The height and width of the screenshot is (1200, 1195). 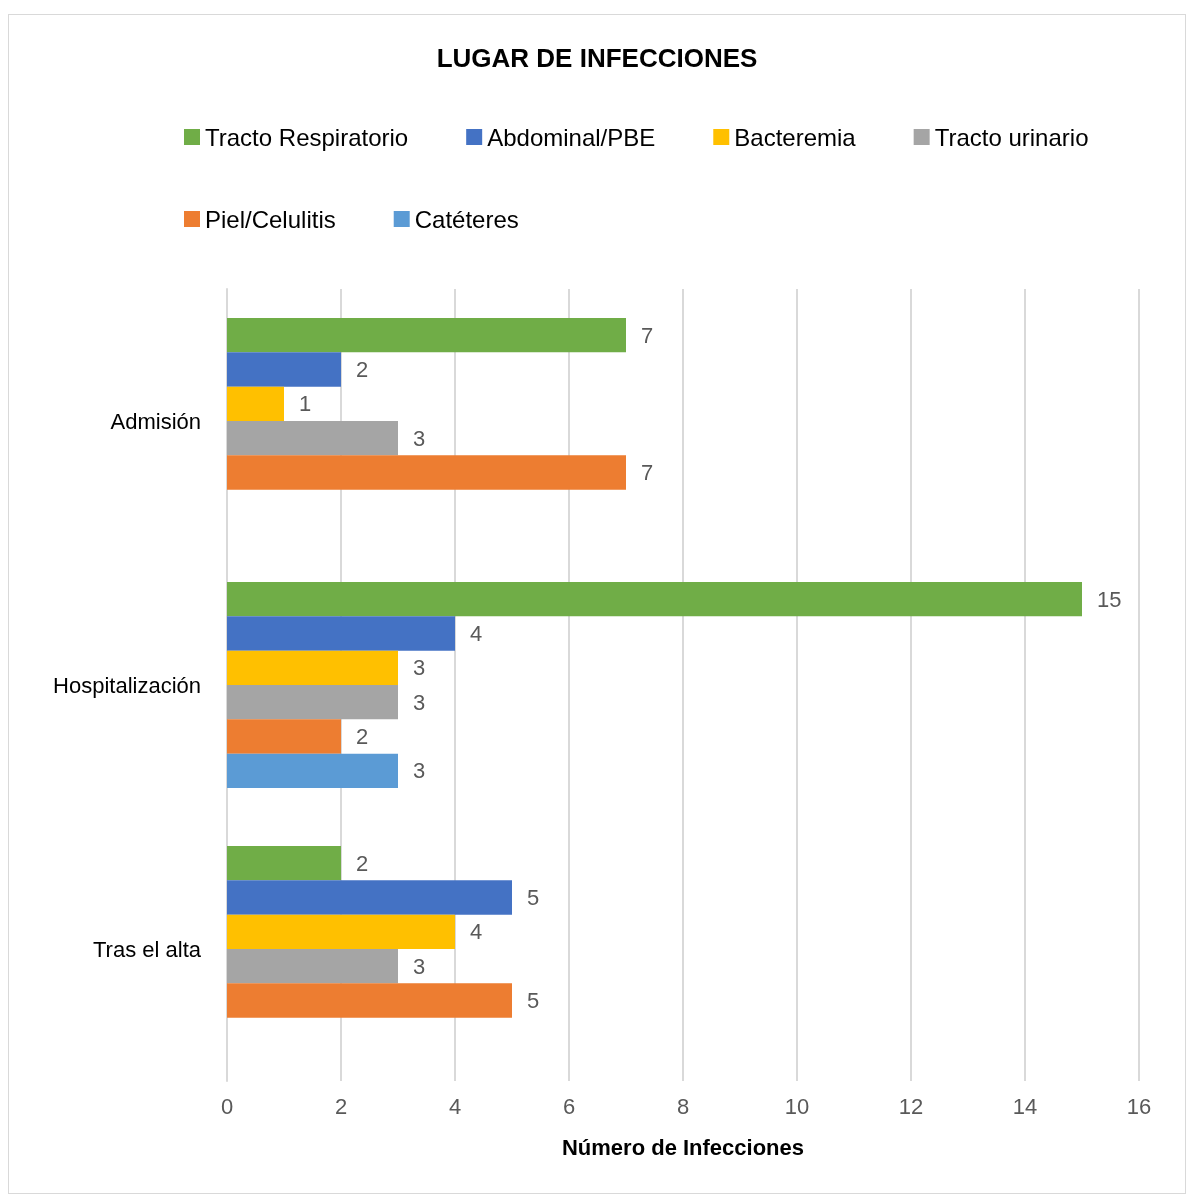 I want to click on x-tick-label: 0, so click(x=227, y=1106).